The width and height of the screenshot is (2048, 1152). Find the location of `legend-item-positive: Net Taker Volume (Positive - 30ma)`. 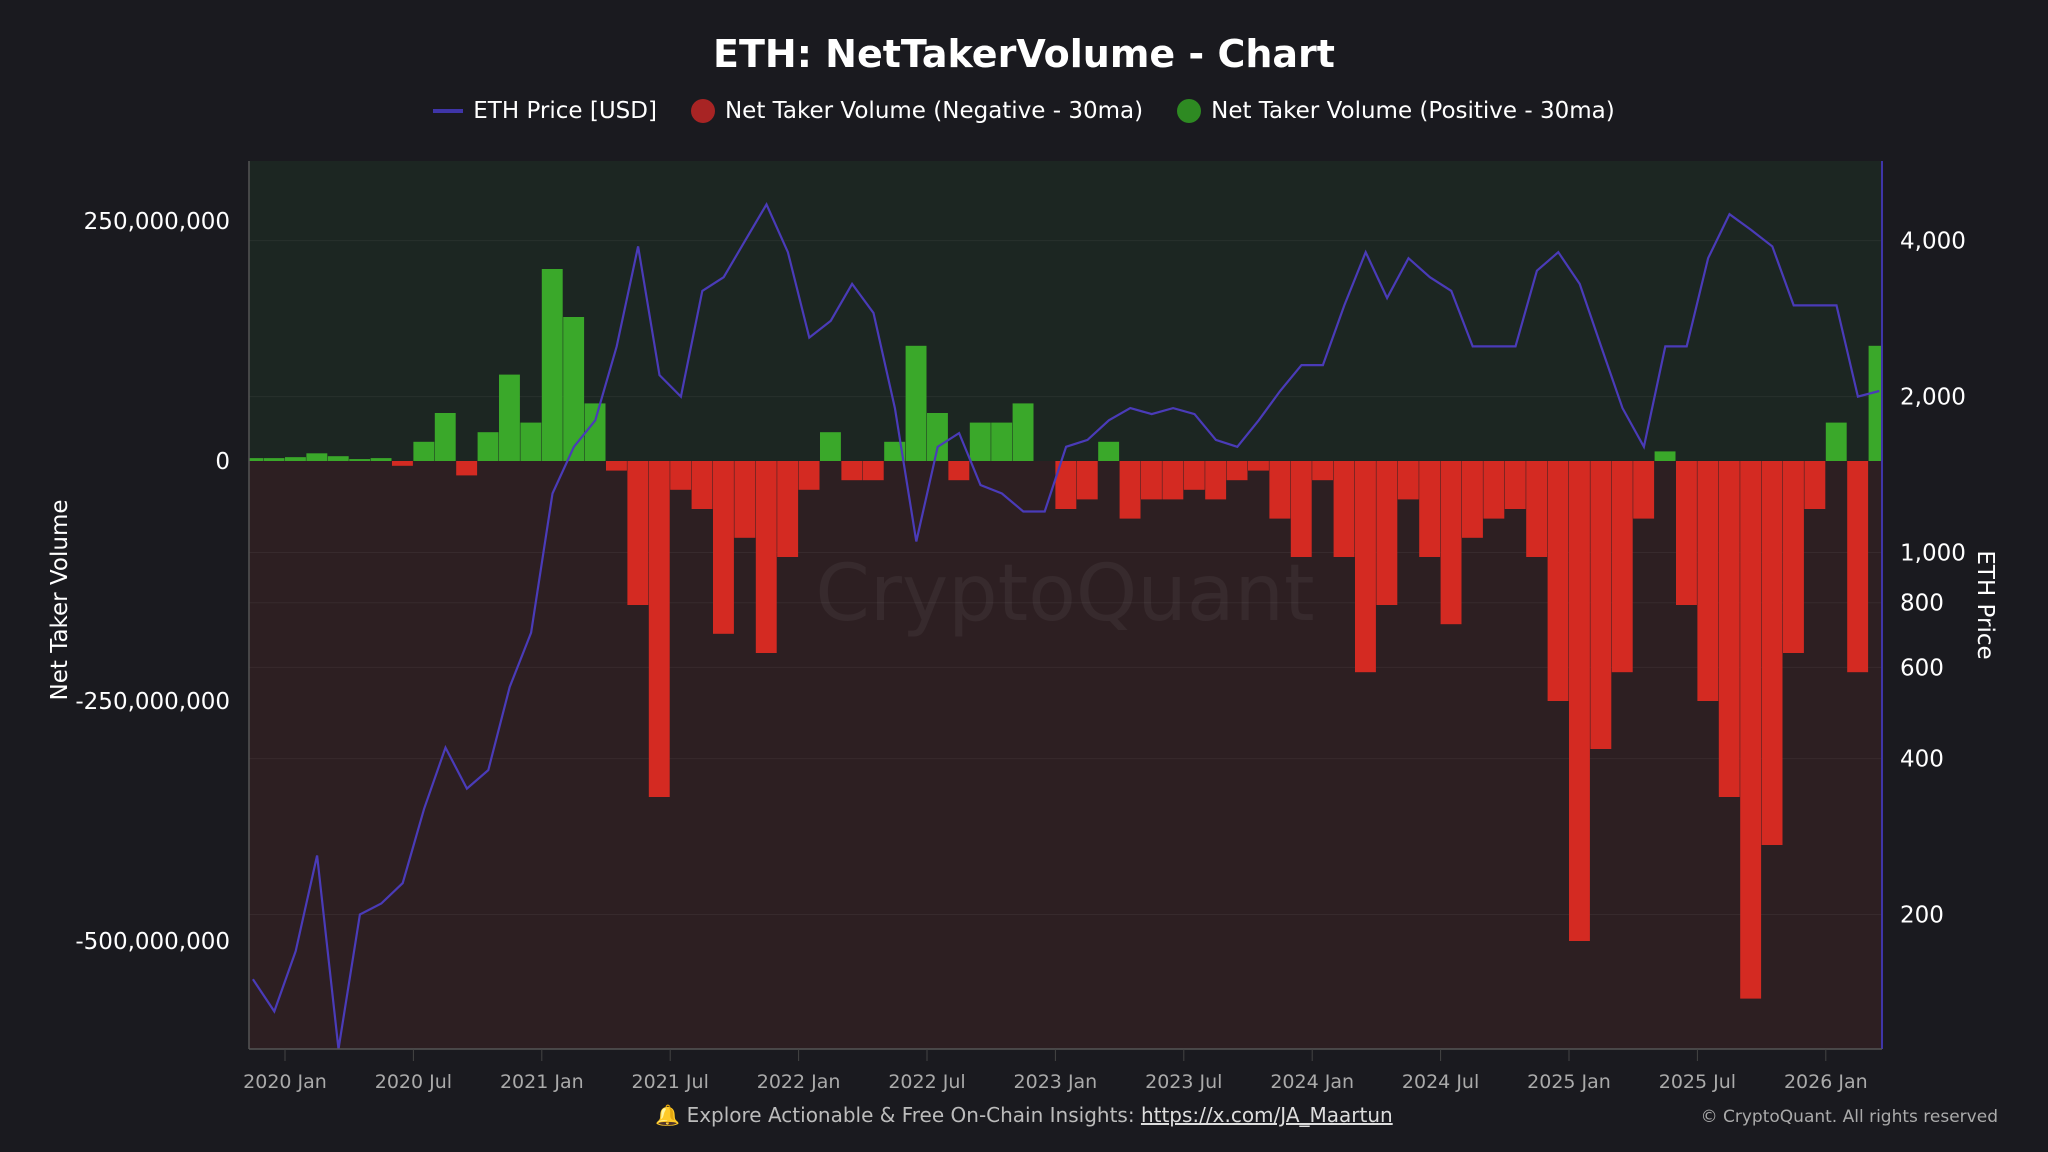

legend-item-positive: Net Taker Volume (Positive - 30ma) is located at coordinates (1396, 111).